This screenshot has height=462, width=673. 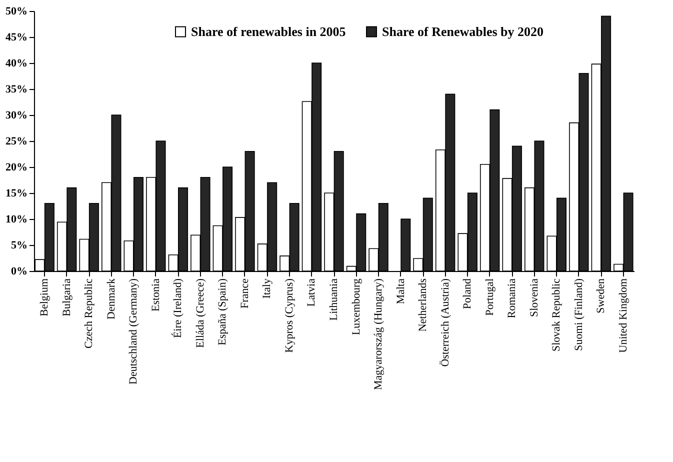 I want to click on x-tick-label: España (Spain), so click(x=222, y=312).